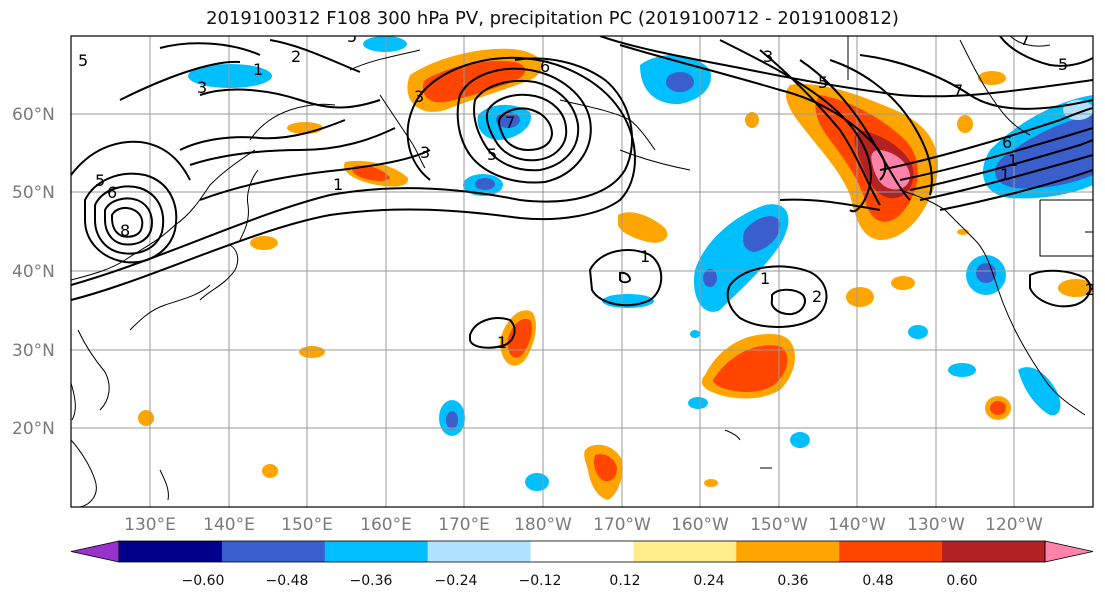 The width and height of the screenshot is (1105, 601). Describe the element at coordinates (961, 581) in the screenshot. I see `colorbar-tick-label: 0.60` at that location.